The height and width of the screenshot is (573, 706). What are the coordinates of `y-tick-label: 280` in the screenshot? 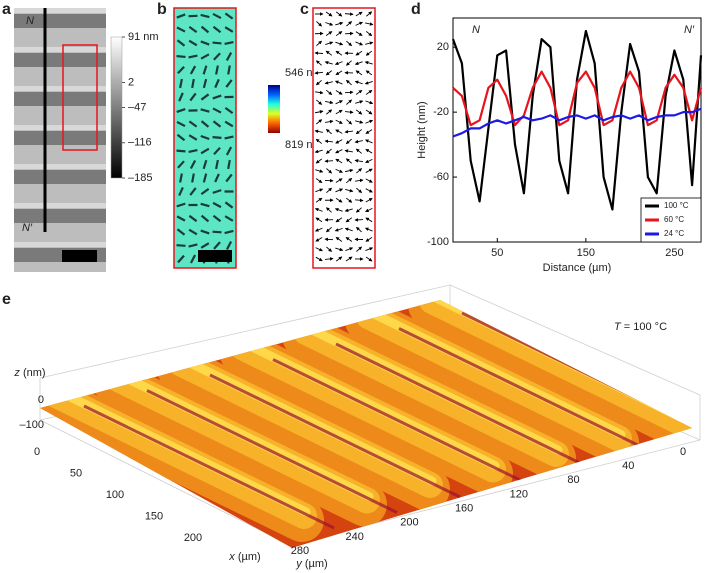 It's located at (300, 551).